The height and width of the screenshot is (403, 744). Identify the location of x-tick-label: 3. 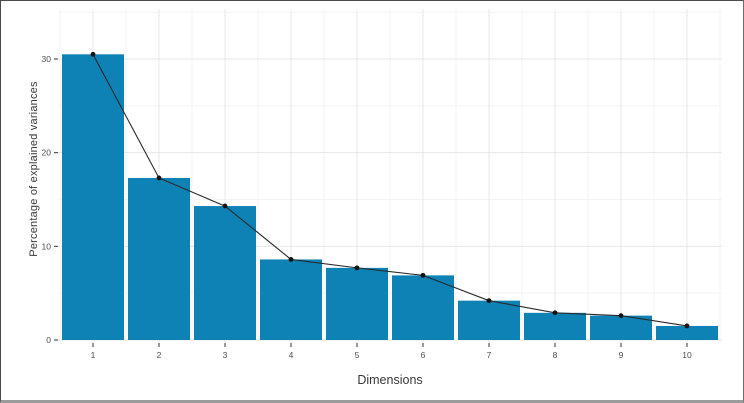
(225, 355).